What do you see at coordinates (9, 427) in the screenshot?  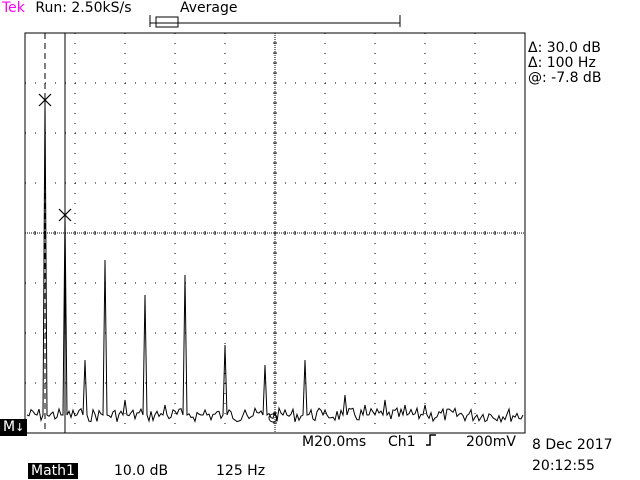 I see `math-reference-label: M` at bounding box center [9, 427].